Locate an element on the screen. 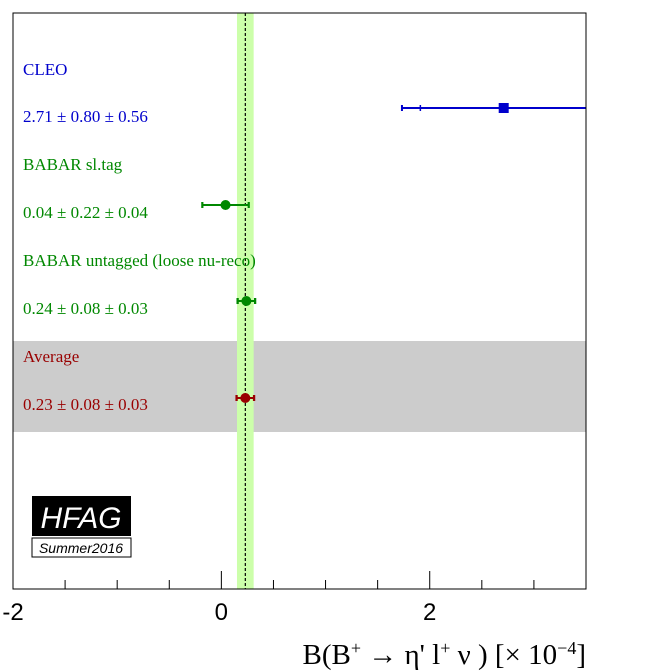 This screenshot has width=652, height=672. average-row-background is located at coordinates (299, 386).